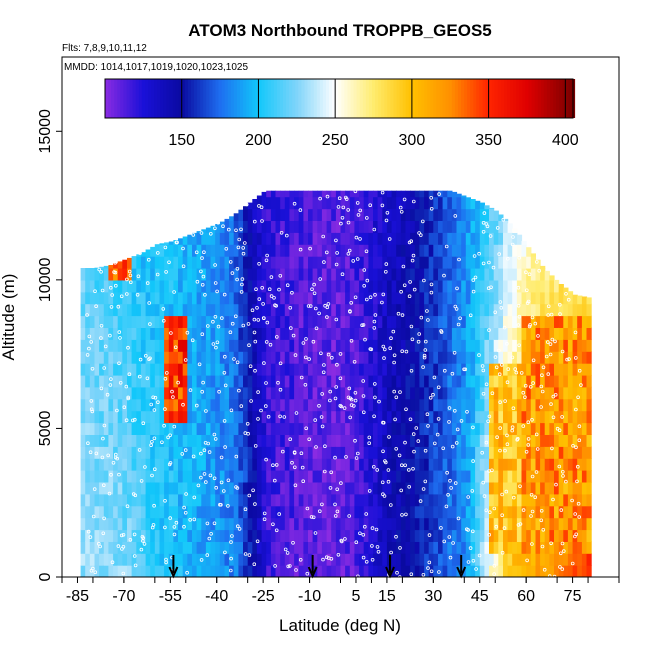  Describe the element at coordinates (340, 30) in the screenshot. I see `chart-title: ATOM3 Northbound TROPPB_GEOS5` at that location.